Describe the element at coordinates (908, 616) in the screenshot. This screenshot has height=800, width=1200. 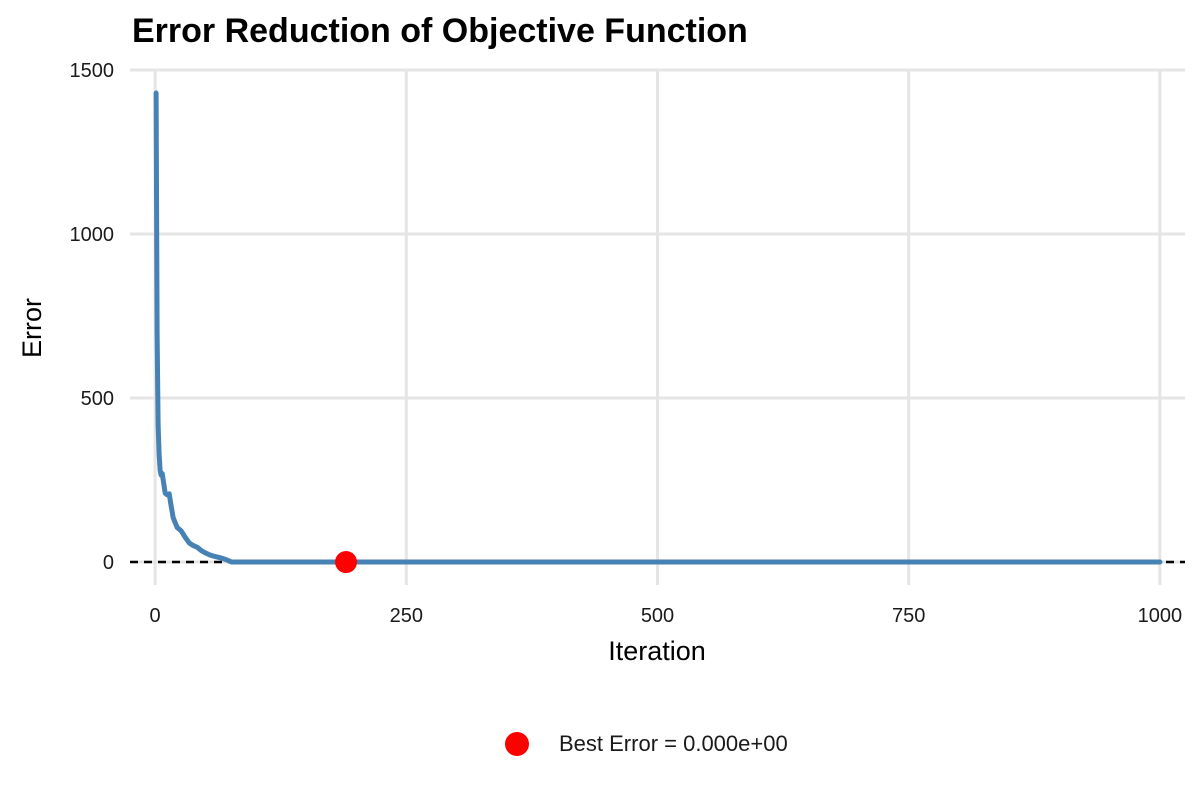
I see `x-tick-label: 750` at that location.